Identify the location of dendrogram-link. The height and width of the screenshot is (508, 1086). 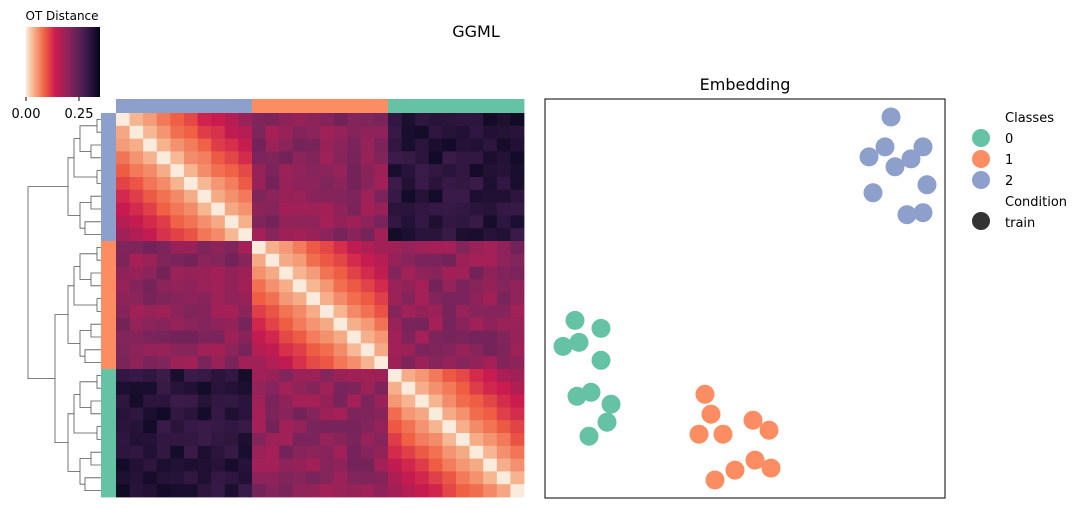
(95, 279).